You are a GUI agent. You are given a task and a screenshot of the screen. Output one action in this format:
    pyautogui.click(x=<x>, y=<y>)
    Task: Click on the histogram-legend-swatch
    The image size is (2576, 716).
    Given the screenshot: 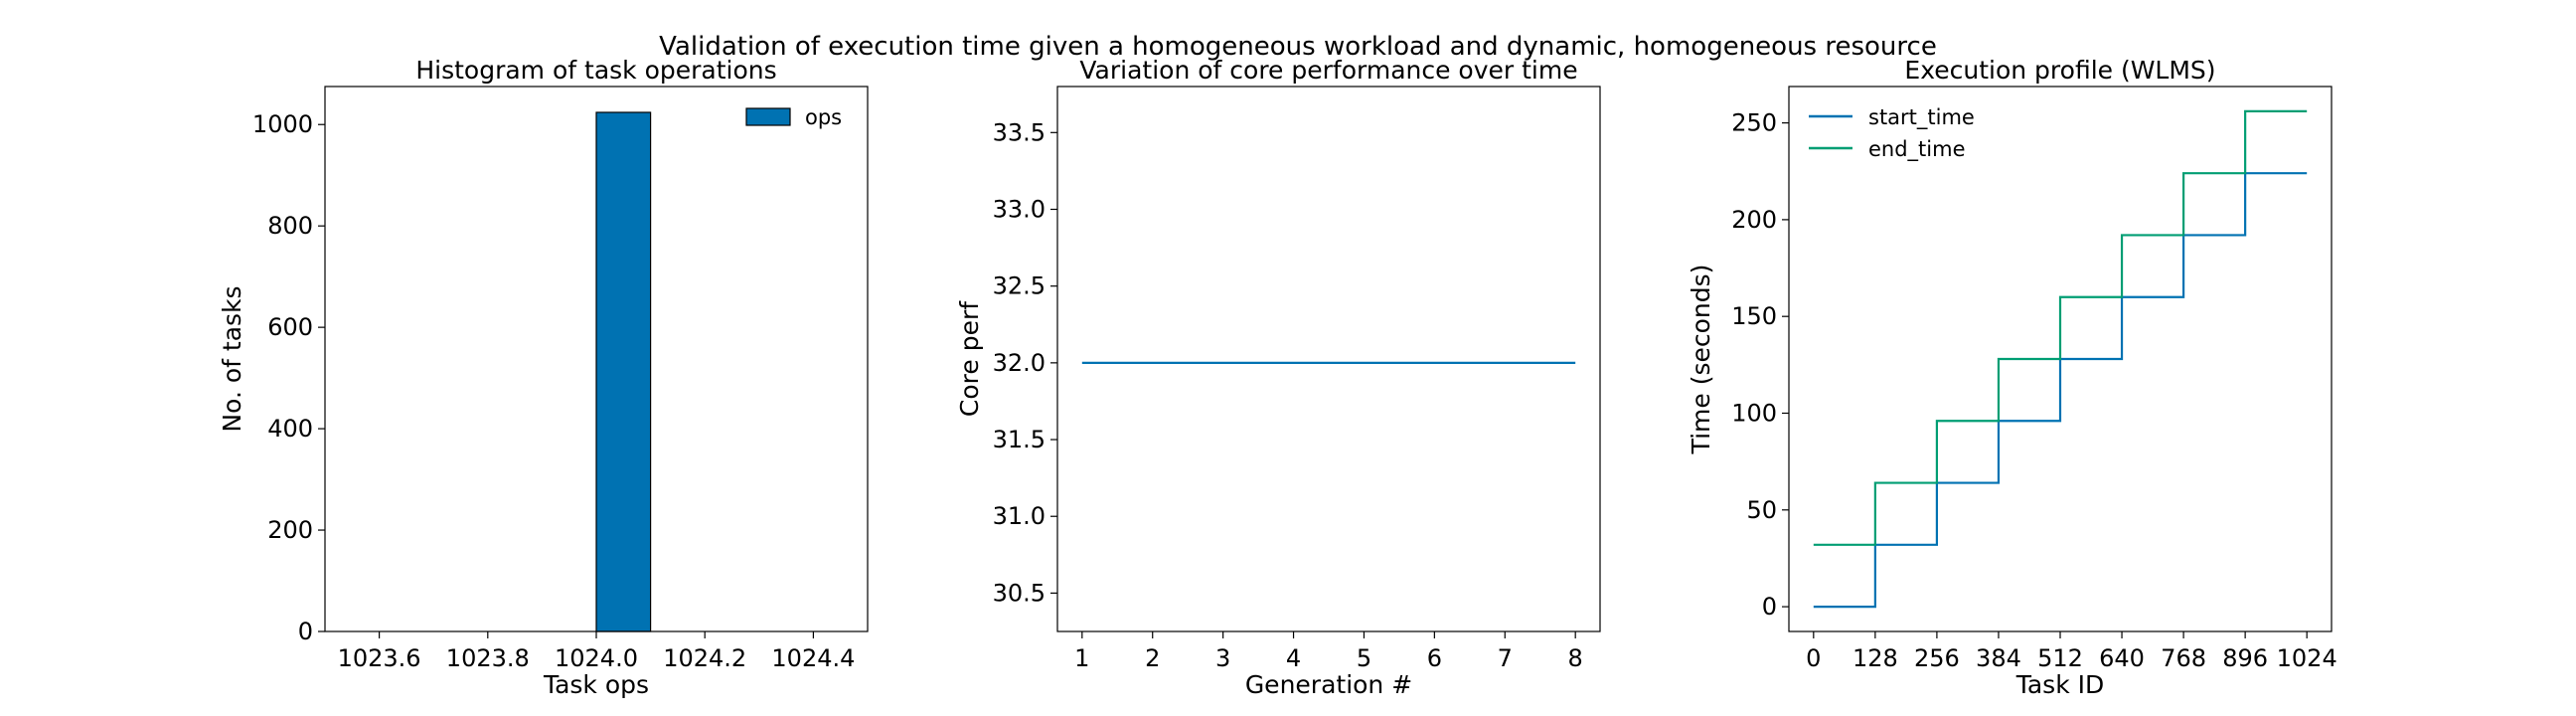 What is the action you would take?
    pyautogui.click(x=768, y=117)
    